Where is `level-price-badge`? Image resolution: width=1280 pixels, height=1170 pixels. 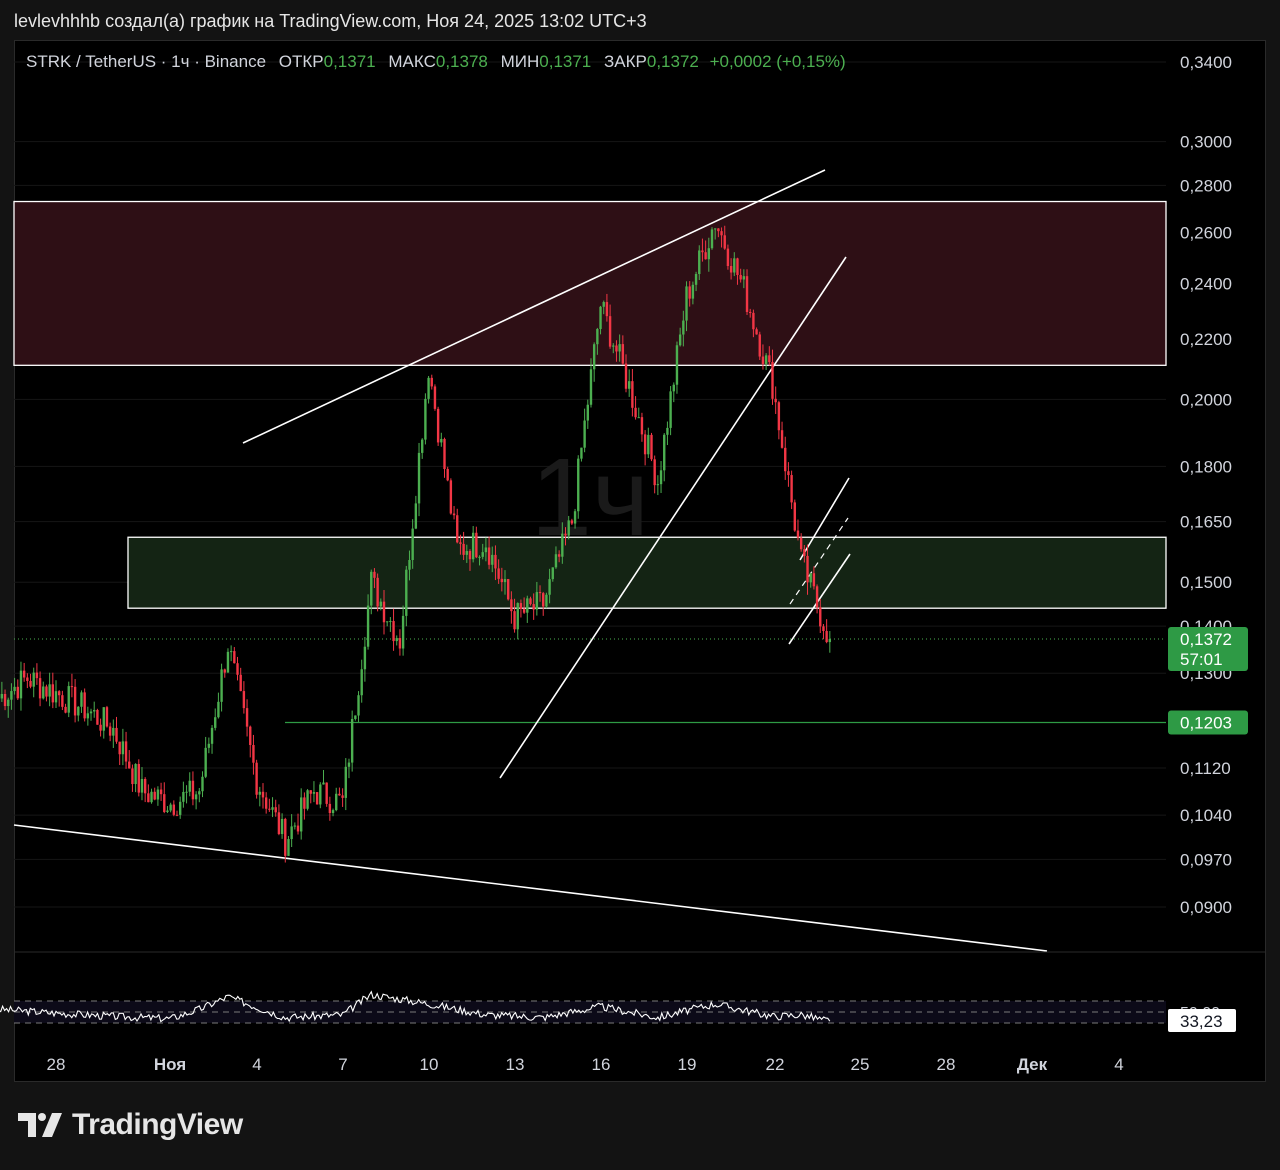
level-price-badge is located at coordinates (1208, 722).